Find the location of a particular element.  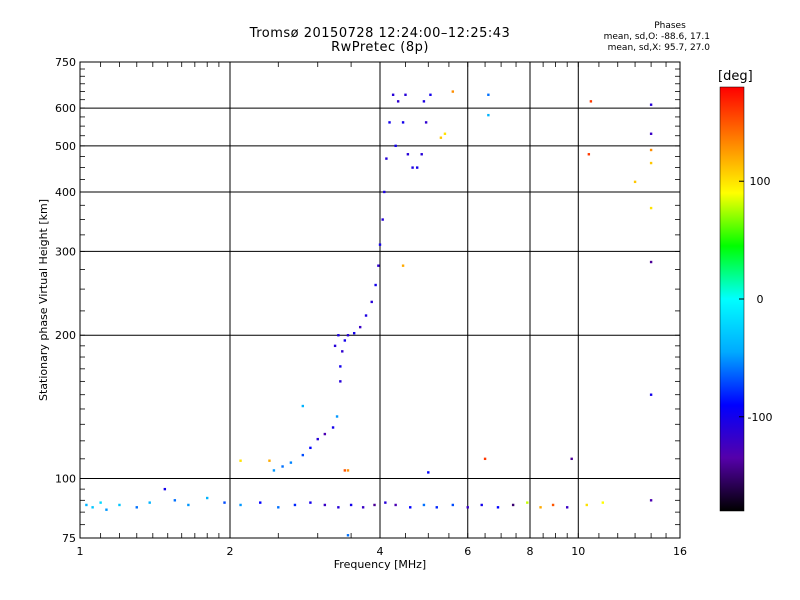

chart-title: Tromsø 20150728 12:24:00–12:25:43 is located at coordinates (380, 33).